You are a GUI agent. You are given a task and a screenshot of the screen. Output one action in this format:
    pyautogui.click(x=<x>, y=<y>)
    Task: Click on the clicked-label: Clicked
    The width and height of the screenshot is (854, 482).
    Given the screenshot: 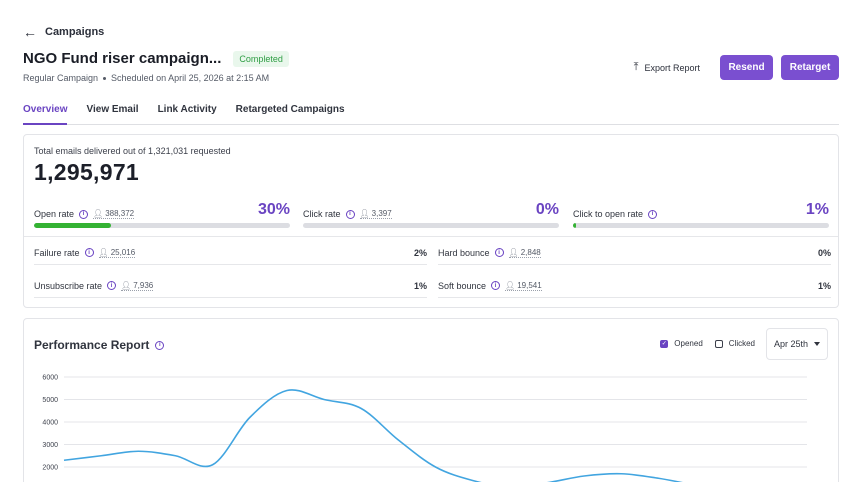 What is the action you would take?
    pyautogui.click(x=741, y=343)
    